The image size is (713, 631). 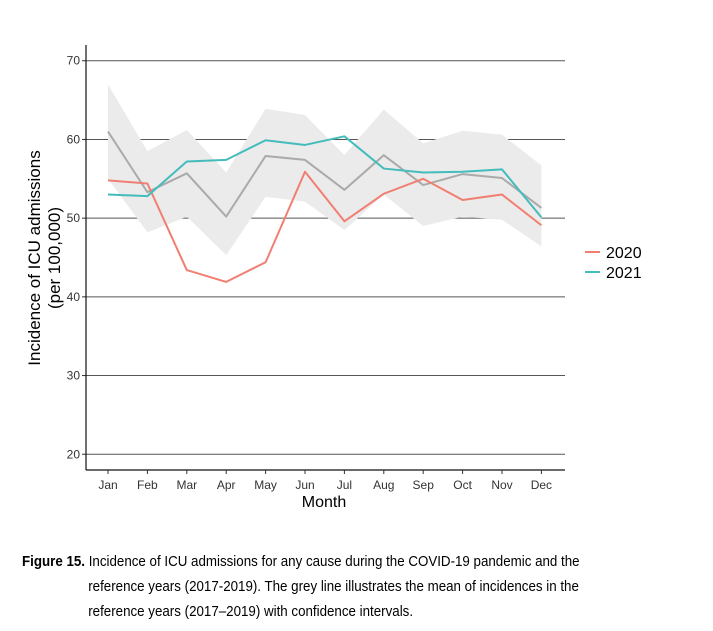 What do you see at coordinates (74, 297) in the screenshot?
I see `y-tick-label: 40` at bounding box center [74, 297].